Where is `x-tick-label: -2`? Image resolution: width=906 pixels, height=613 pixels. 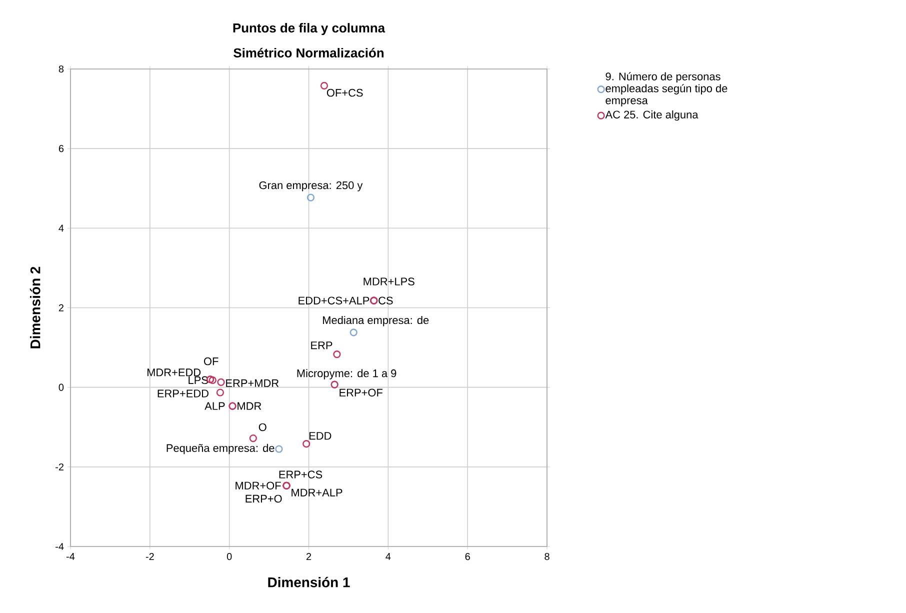 x-tick-label: -2 is located at coordinates (150, 556).